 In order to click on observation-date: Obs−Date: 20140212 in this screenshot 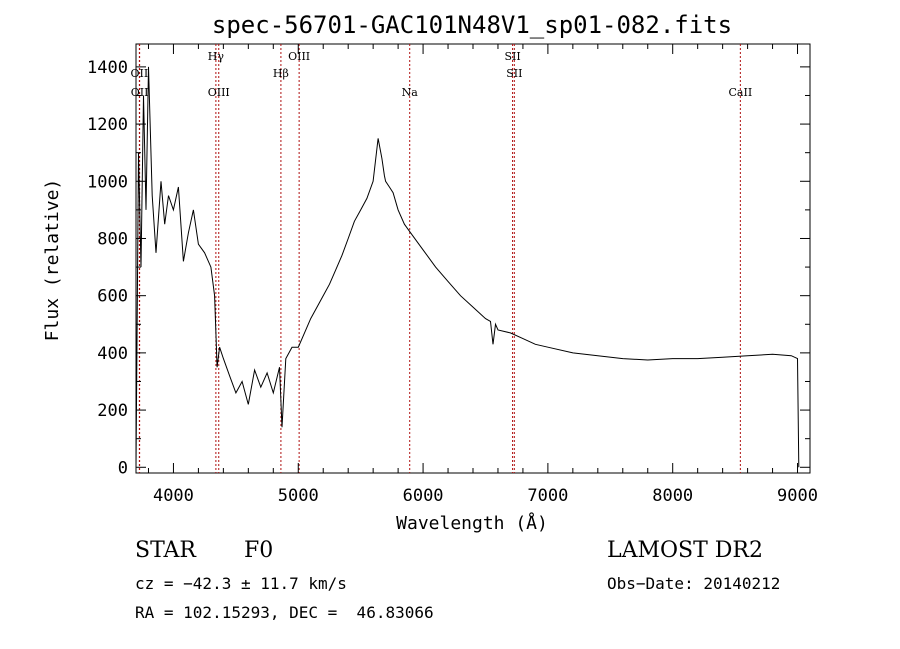, I will do `click(694, 583)`.